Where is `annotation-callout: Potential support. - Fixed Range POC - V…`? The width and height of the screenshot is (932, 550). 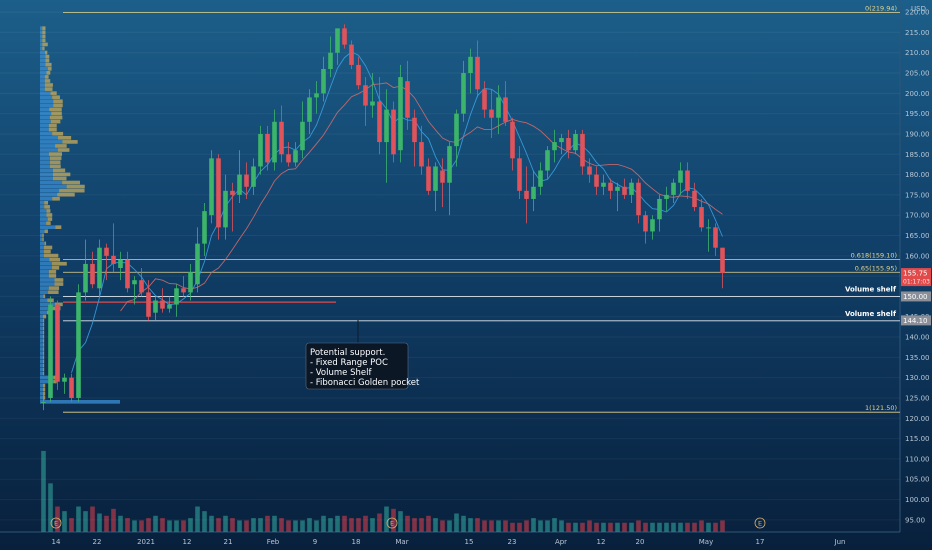
annotation-callout: Potential support. - Fixed Range POC - V… is located at coordinates (362, 355).